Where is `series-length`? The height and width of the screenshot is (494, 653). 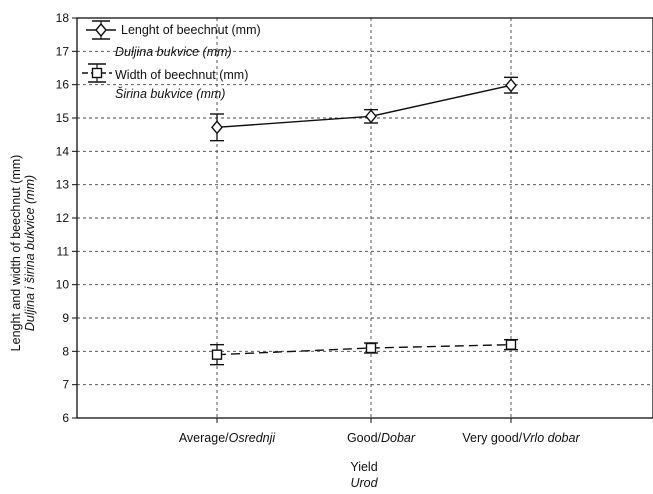
series-length is located at coordinates (364, 109).